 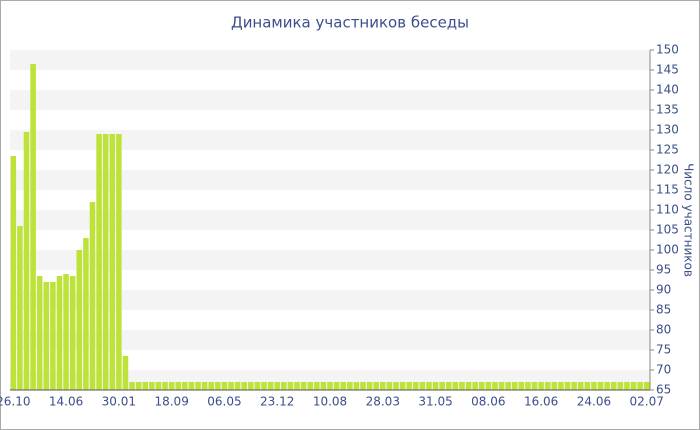 What do you see at coordinates (488, 402) in the screenshot?
I see `x-tick-label: 08.06` at bounding box center [488, 402].